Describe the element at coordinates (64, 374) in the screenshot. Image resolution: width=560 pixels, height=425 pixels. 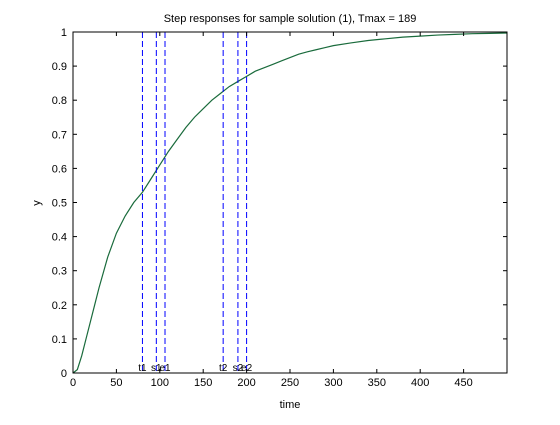
I see `y-tick-label: 0` at that location.